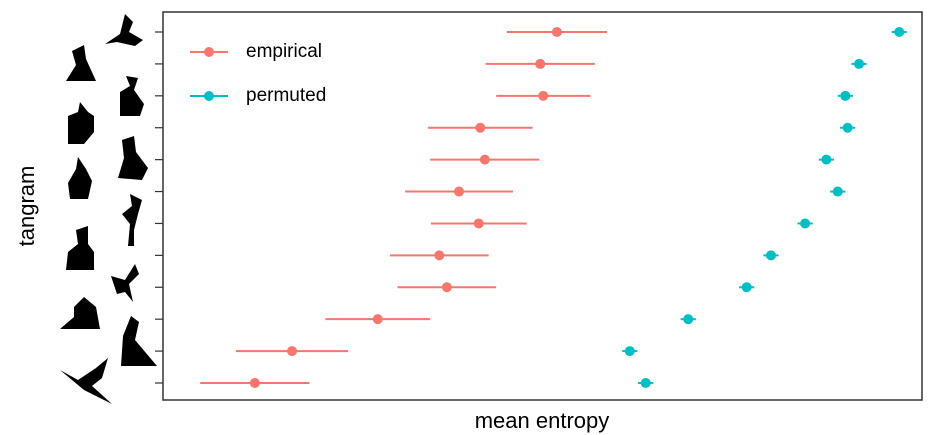 The image size is (931, 435). What do you see at coordinates (542, 420) in the screenshot?
I see `x-axis-label: mean entropy` at bounding box center [542, 420].